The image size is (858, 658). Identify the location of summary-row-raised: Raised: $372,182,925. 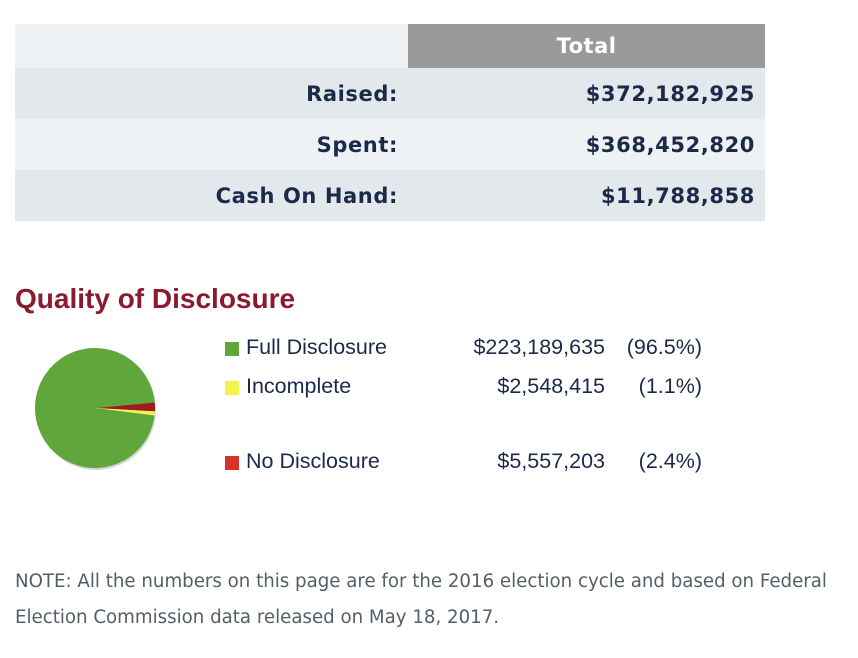
(390, 93).